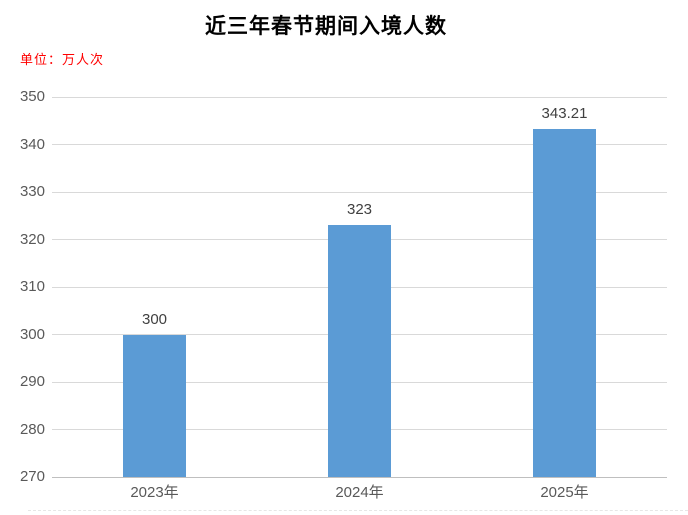 The width and height of the screenshot is (688, 515). What do you see at coordinates (32, 286) in the screenshot?
I see `y-tick-label: 310` at bounding box center [32, 286].